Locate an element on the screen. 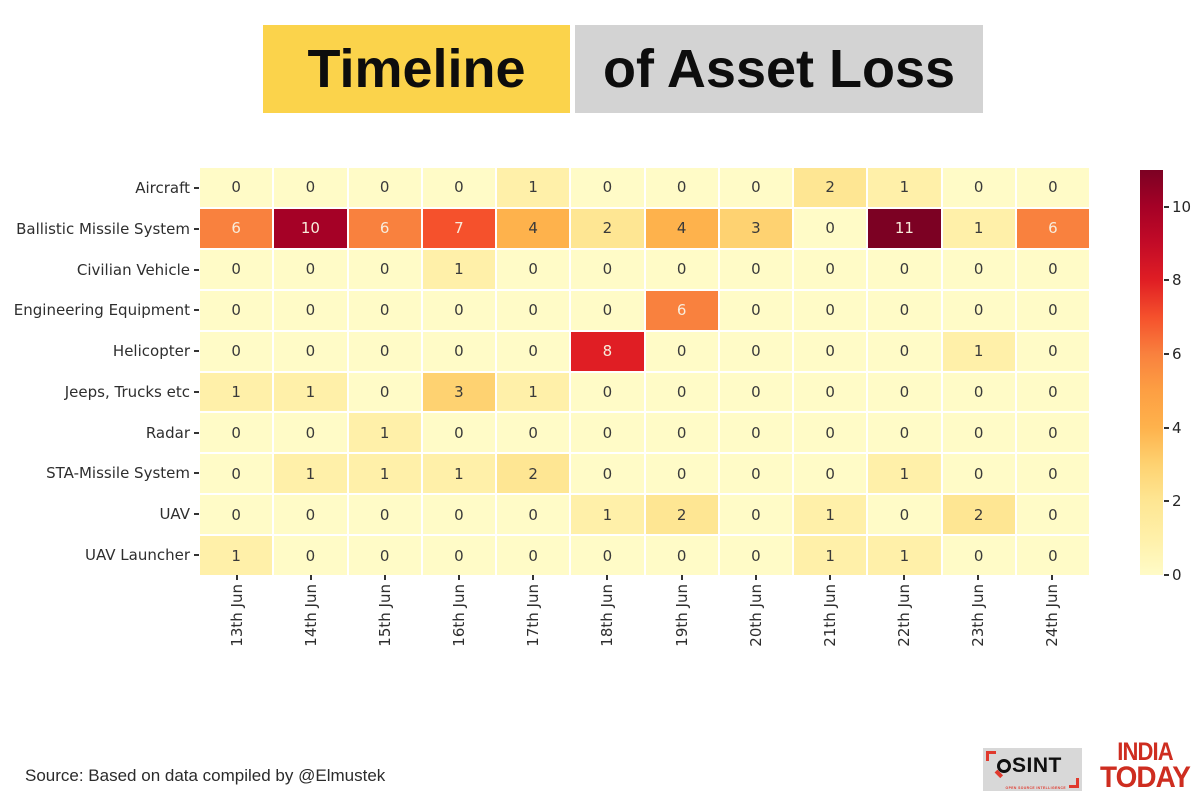  colorbar-tick-label: 10 is located at coordinates (1182, 206).